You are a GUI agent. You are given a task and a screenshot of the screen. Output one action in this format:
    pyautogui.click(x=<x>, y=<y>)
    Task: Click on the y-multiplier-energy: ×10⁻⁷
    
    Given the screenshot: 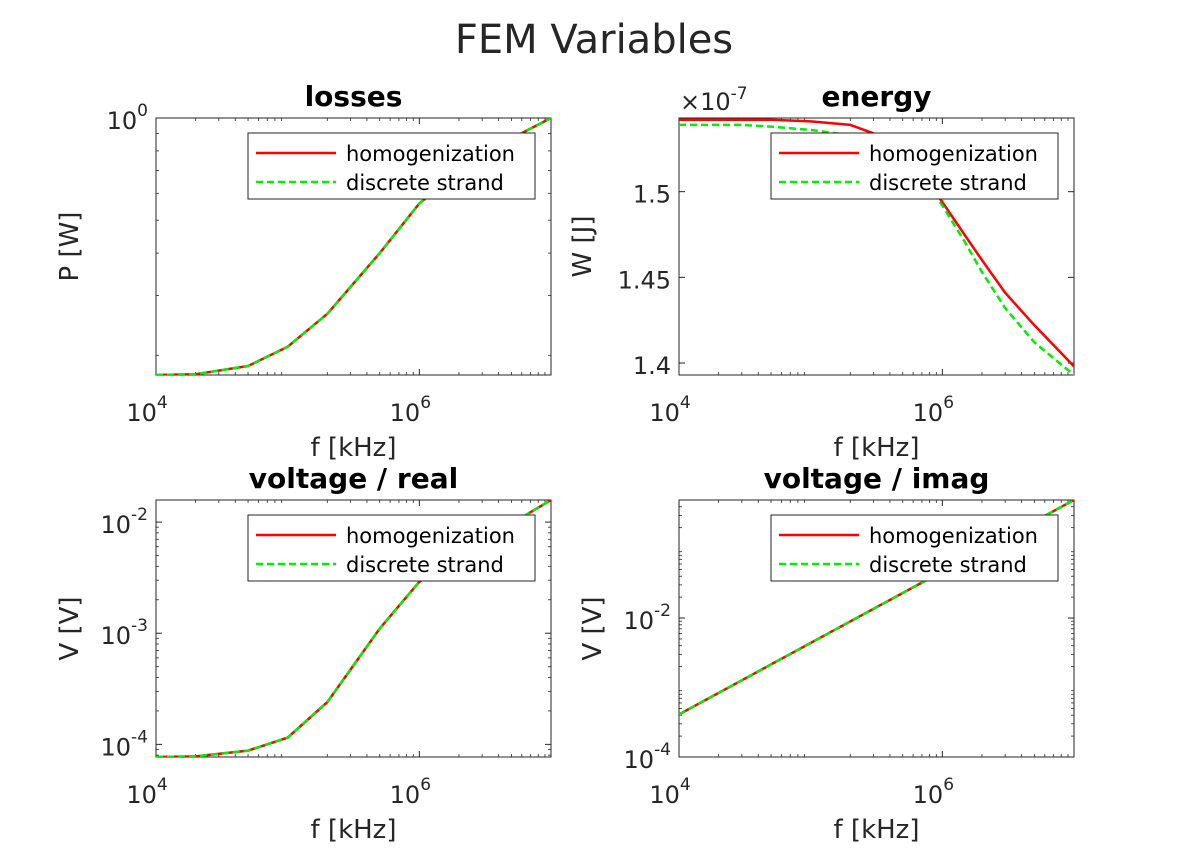 What is the action you would take?
    pyautogui.click(x=714, y=100)
    